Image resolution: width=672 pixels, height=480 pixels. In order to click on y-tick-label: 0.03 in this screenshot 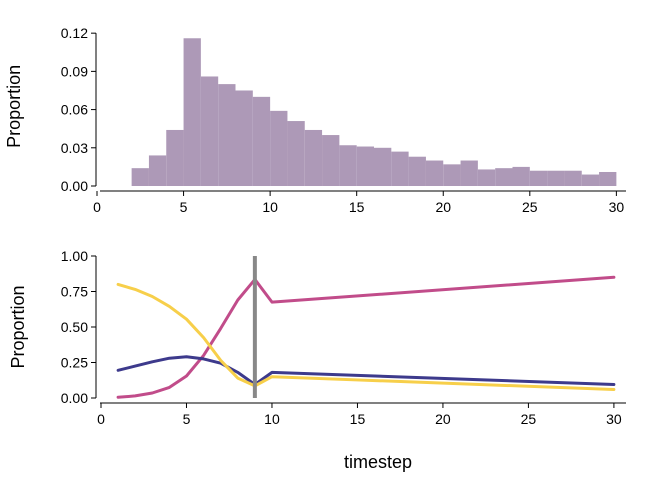, I will do `click(74, 148)`.